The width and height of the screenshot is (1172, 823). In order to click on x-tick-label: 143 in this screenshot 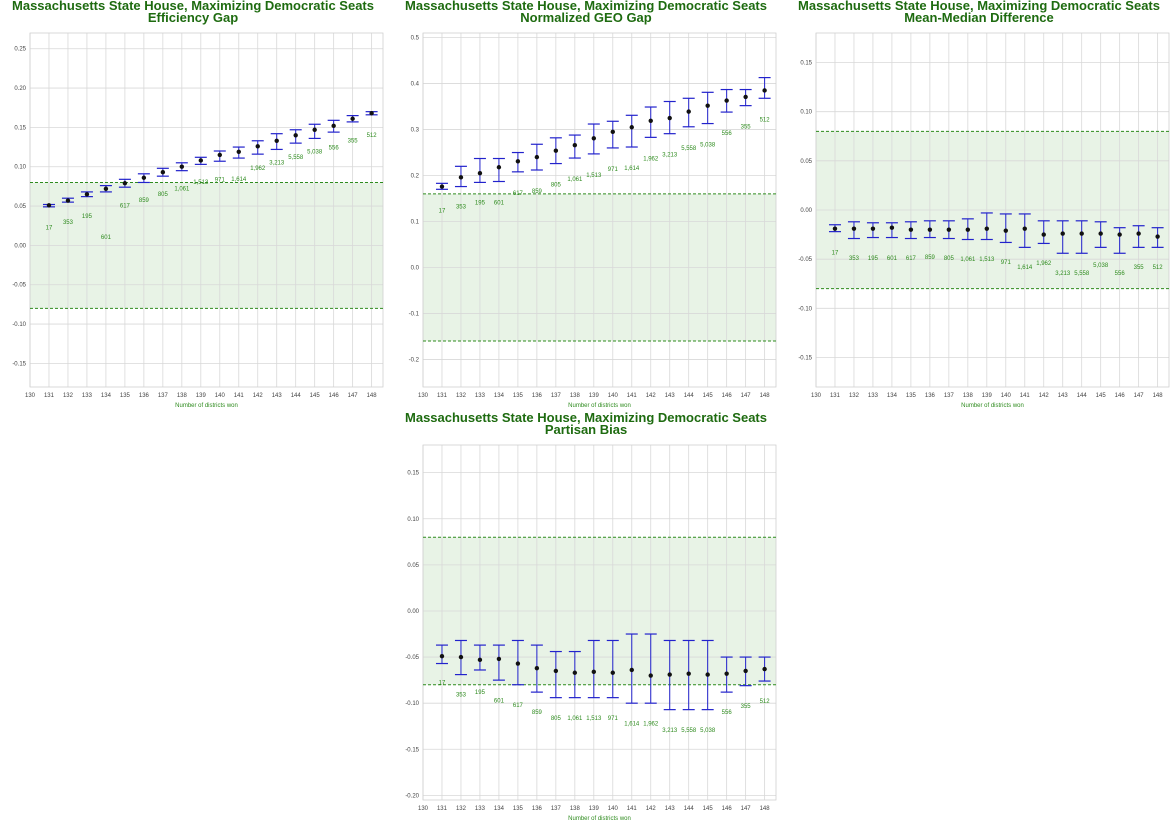, I will do `click(277, 396)`.